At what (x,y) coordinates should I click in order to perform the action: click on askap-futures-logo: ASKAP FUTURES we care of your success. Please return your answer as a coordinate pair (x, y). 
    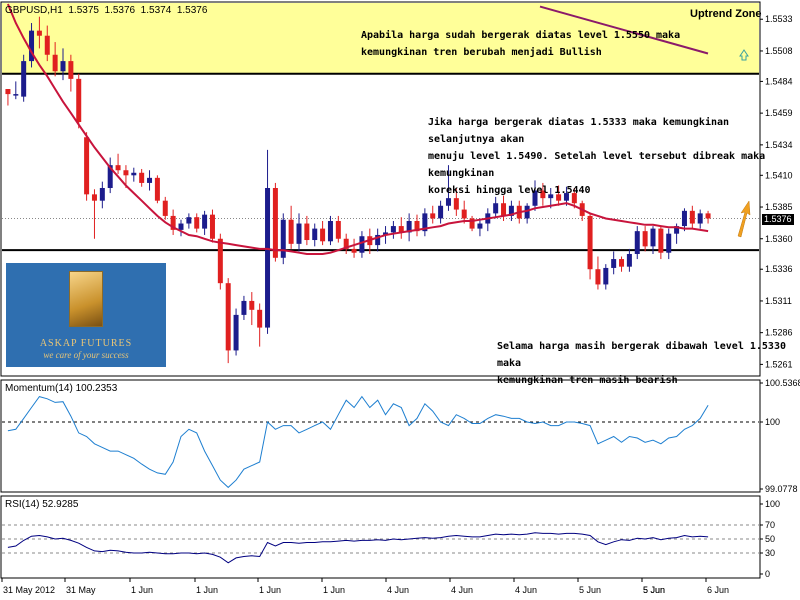
    Looking at the image, I should click on (86, 315).